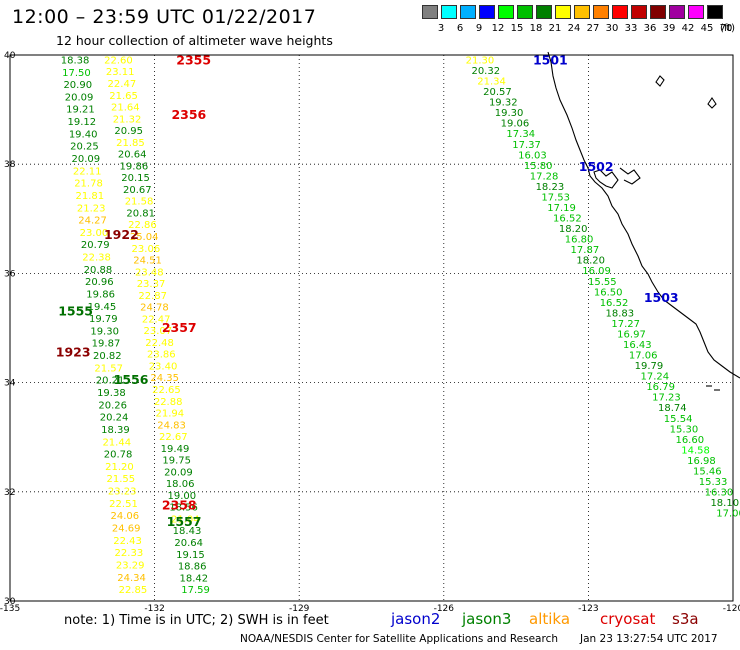 This screenshot has width=740, height=650. I want to click on scale-unit: (ft), so click(728, 28).